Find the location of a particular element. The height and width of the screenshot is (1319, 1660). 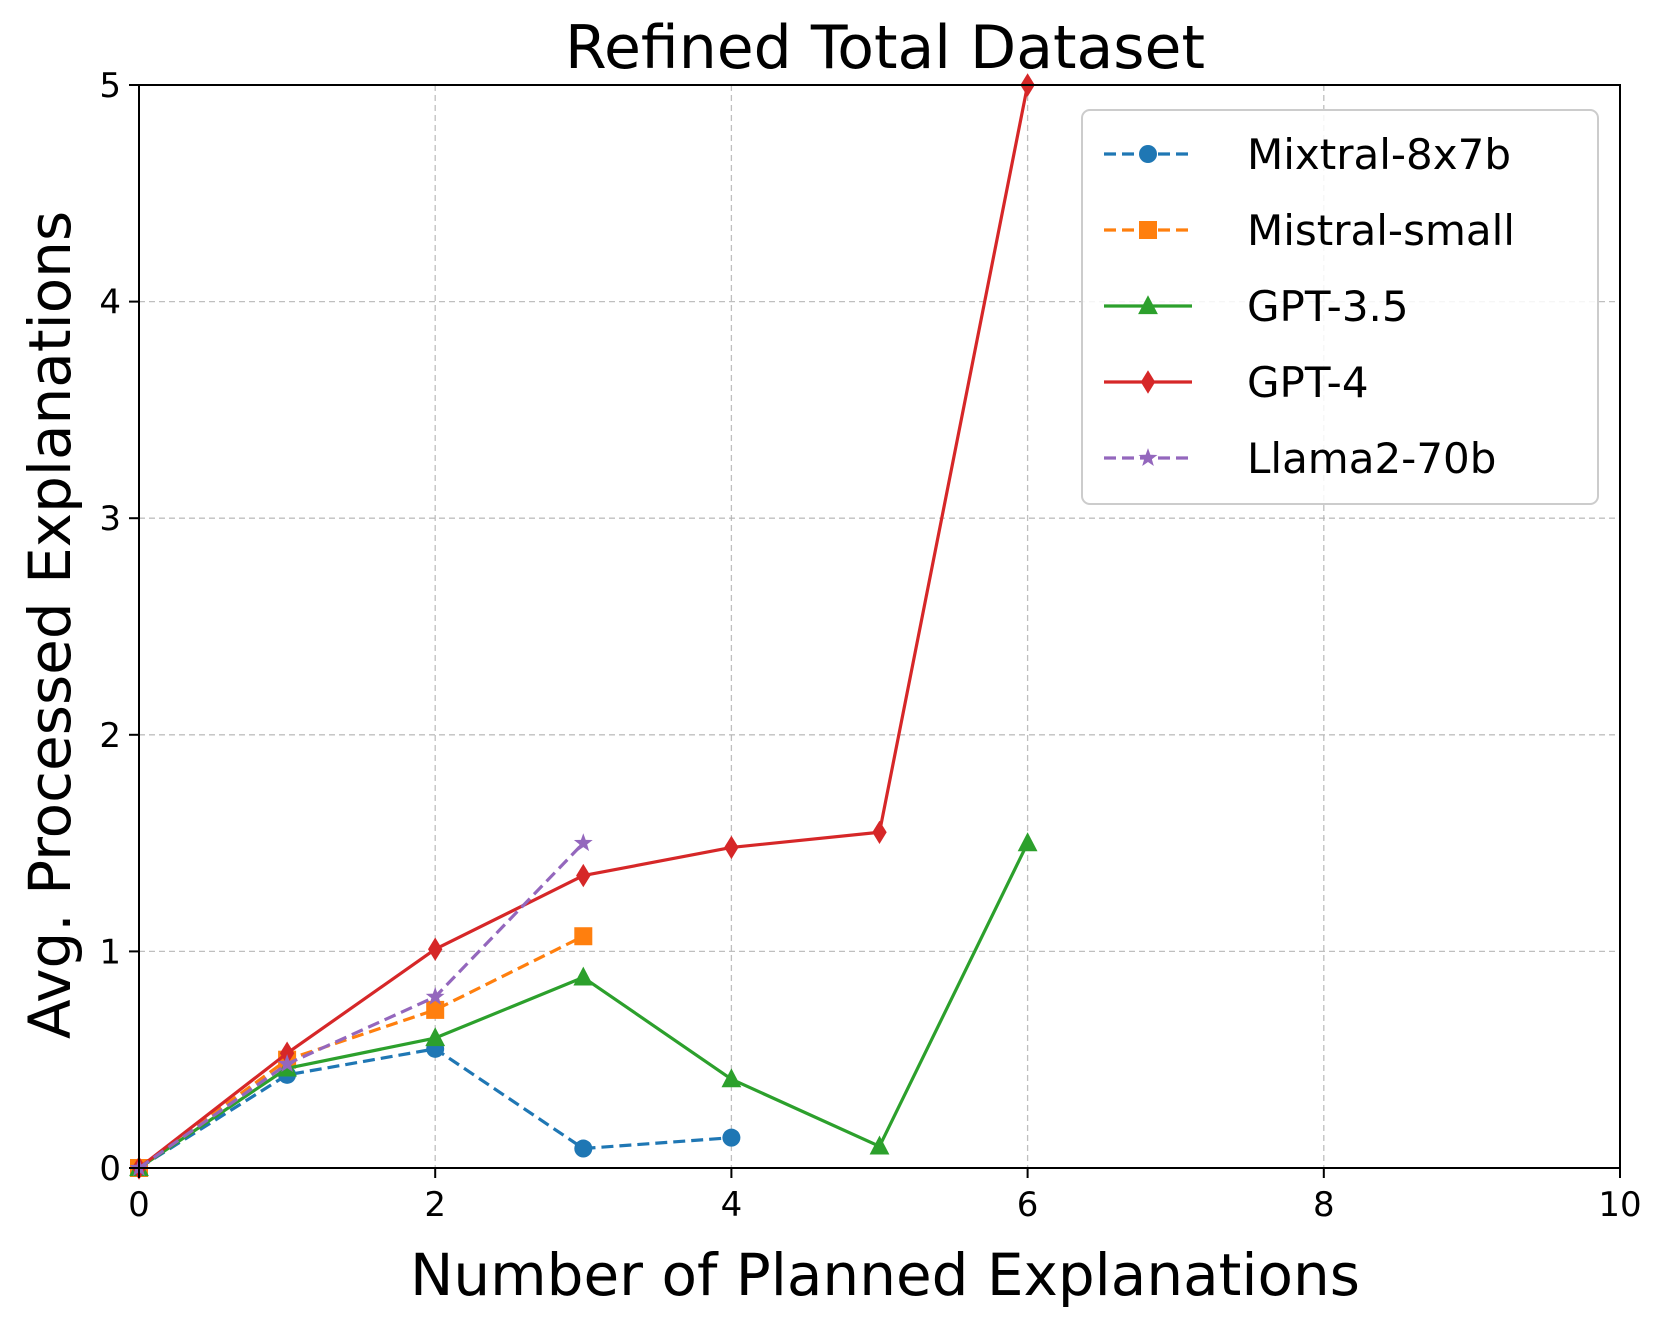

legend-item-llama2-70b: Llama2-70b is located at coordinates (1300, 458).